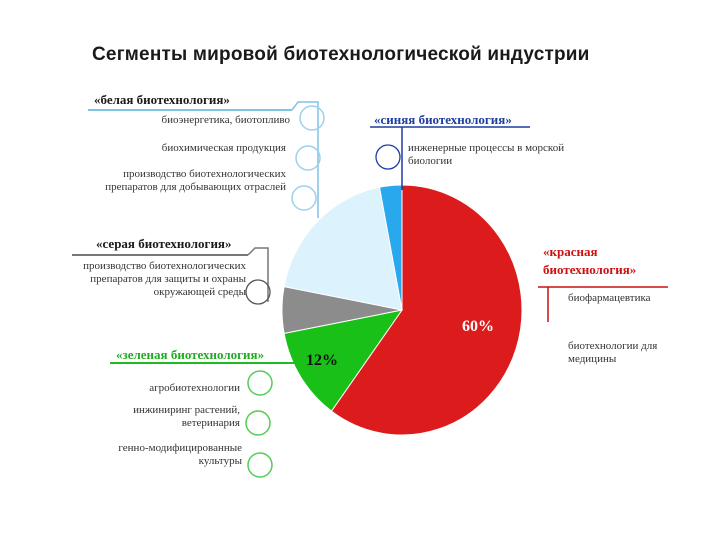  What do you see at coordinates (206, 159) in the screenshot?
I see `white-group-connector` at bounding box center [206, 159].